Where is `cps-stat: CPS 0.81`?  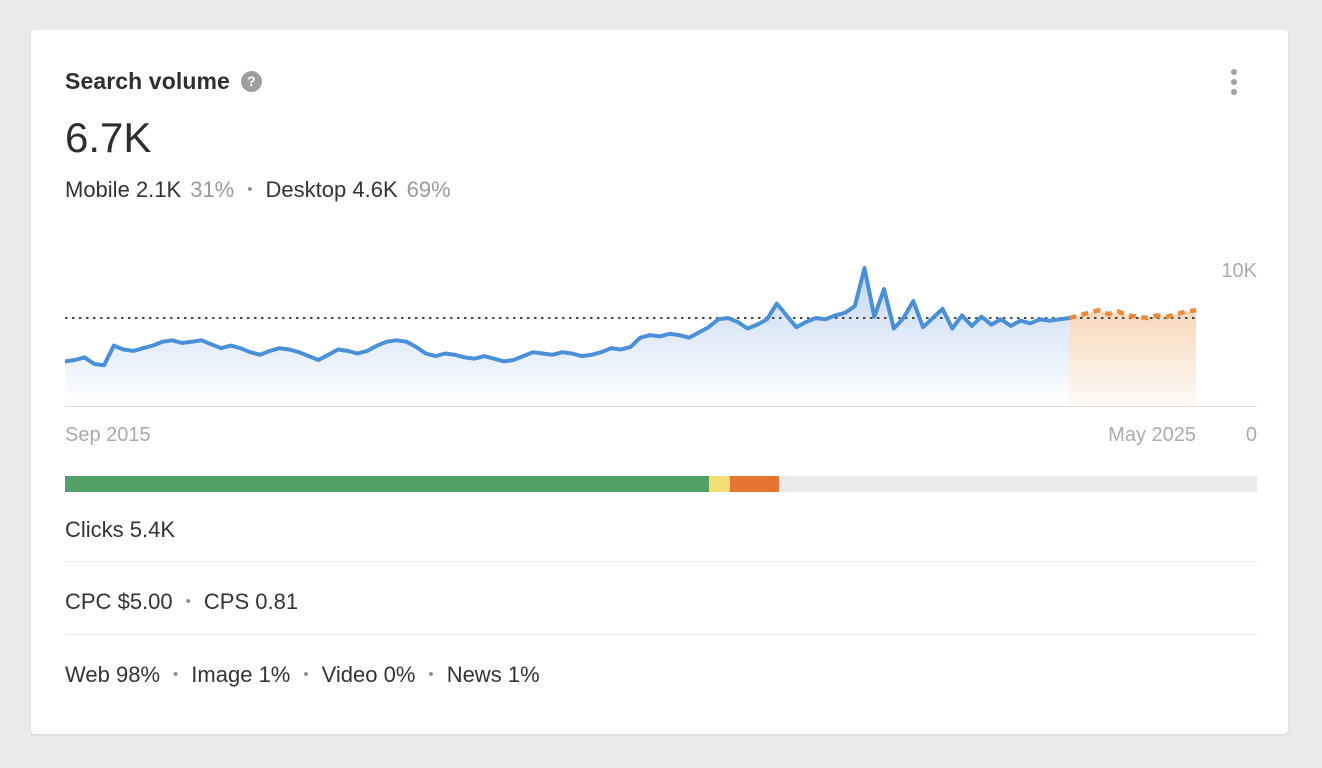 cps-stat: CPS 0.81 is located at coordinates (251, 601).